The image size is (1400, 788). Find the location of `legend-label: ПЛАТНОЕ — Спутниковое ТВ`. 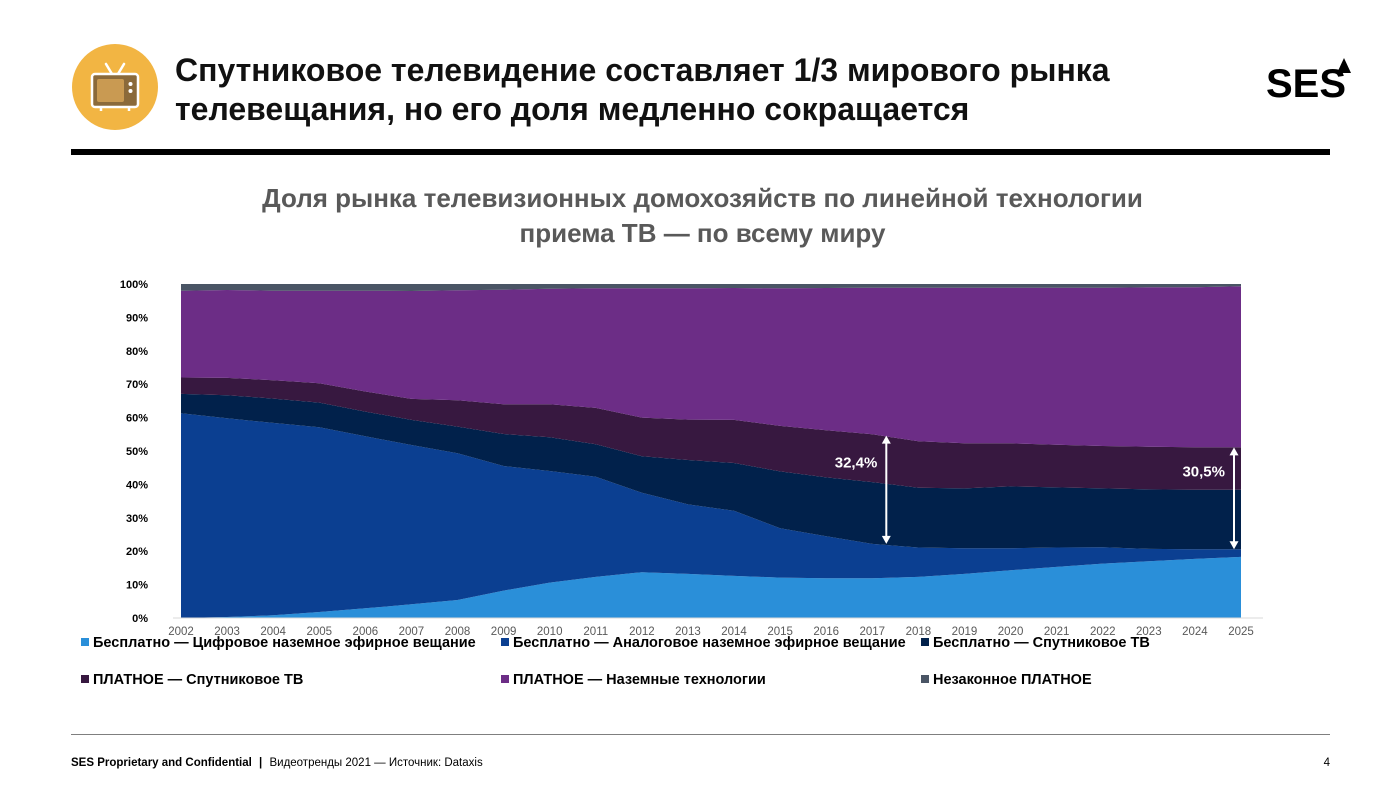

legend-label: ПЛАТНОЕ — Спутниковое ТВ is located at coordinates (198, 680).